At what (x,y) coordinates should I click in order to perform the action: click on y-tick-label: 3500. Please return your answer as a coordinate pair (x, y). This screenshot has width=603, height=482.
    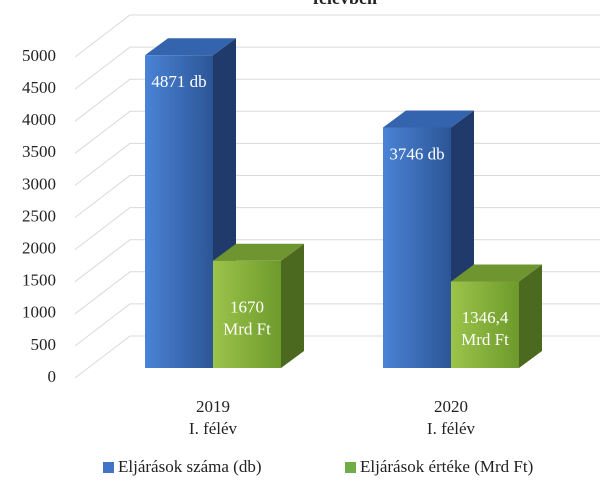
    Looking at the image, I should click on (39, 151).